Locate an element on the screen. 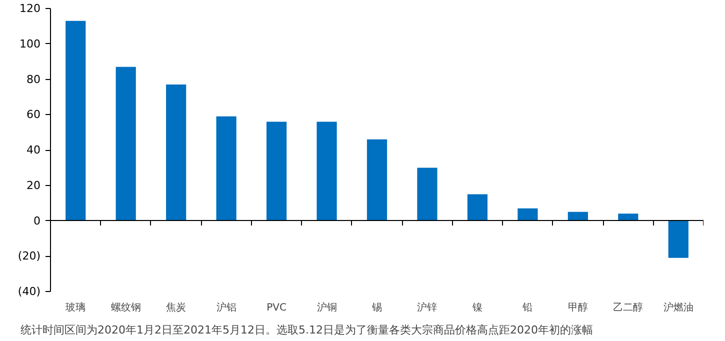 This screenshot has height=341, width=725. y-tick-label: 80 is located at coordinates (33, 79).